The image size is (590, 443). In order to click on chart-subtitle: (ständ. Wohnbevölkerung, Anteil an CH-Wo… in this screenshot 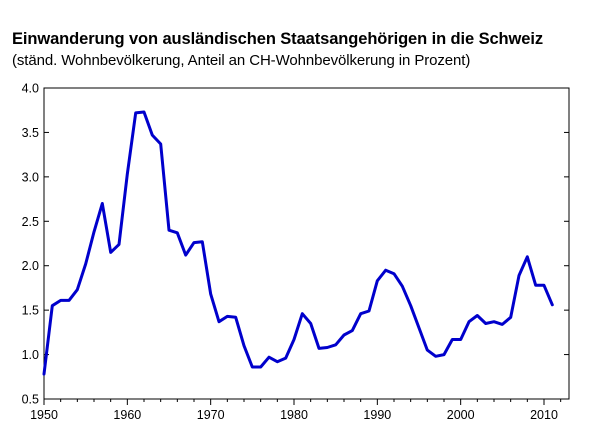, I will do `click(241, 60)`.